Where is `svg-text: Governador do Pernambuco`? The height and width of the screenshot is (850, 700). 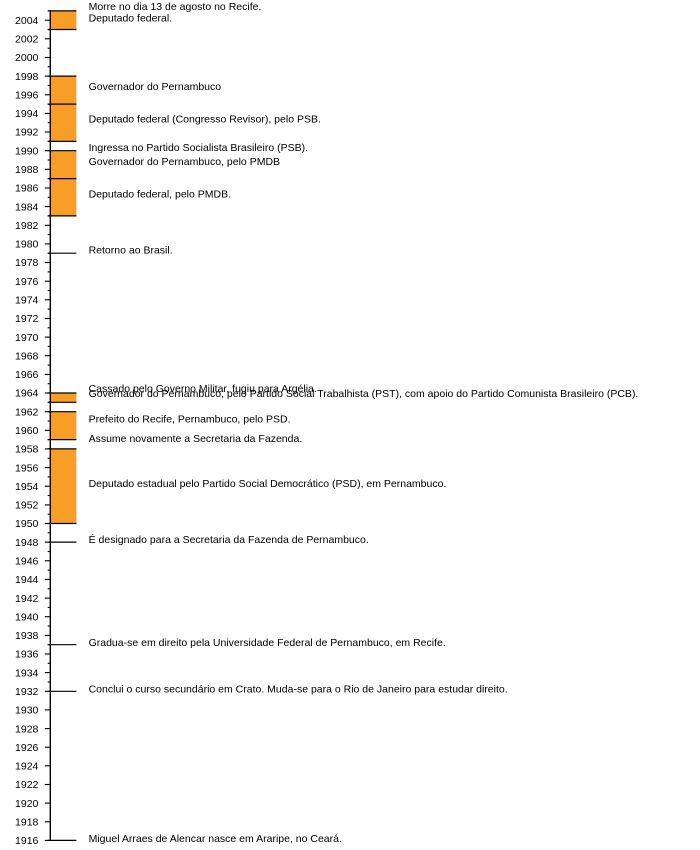
svg-text: Governador do Pernambuco is located at coordinates (155, 87).